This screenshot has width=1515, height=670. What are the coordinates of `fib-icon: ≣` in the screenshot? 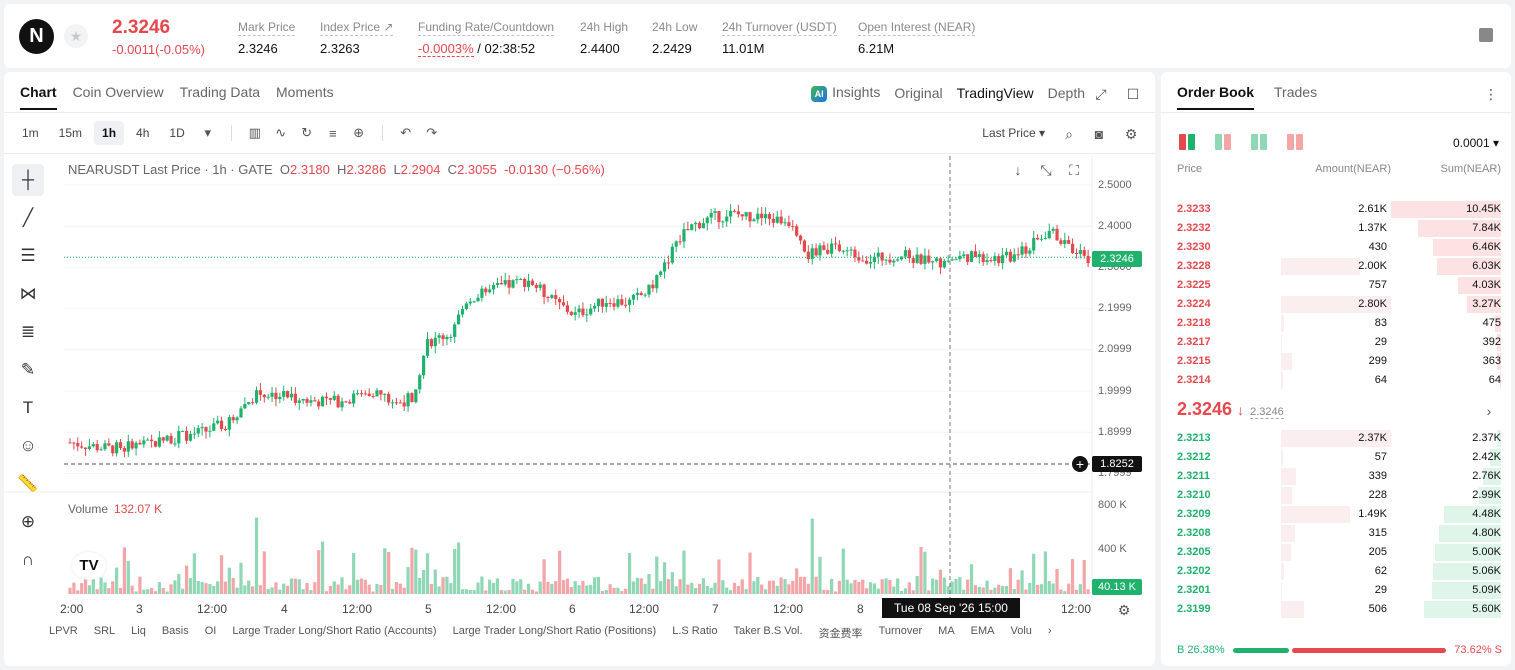 It's located at (28, 331).